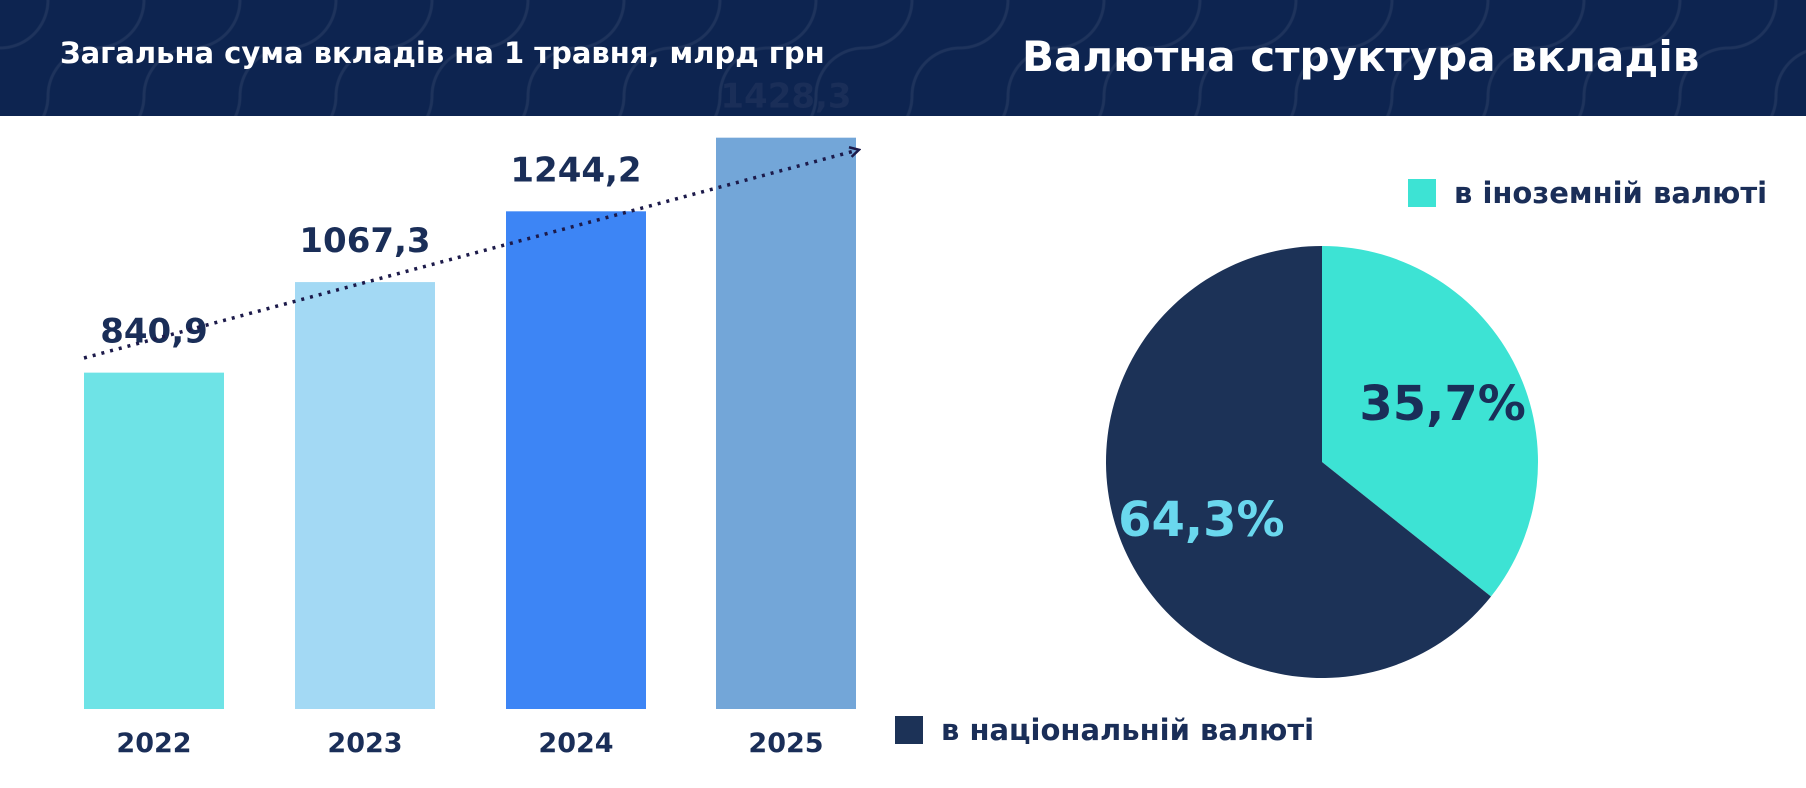 Image resolution: width=1806 pixels, height=788 pixels. I want to click on legend-swatch-foreign, so click(1422, 193).